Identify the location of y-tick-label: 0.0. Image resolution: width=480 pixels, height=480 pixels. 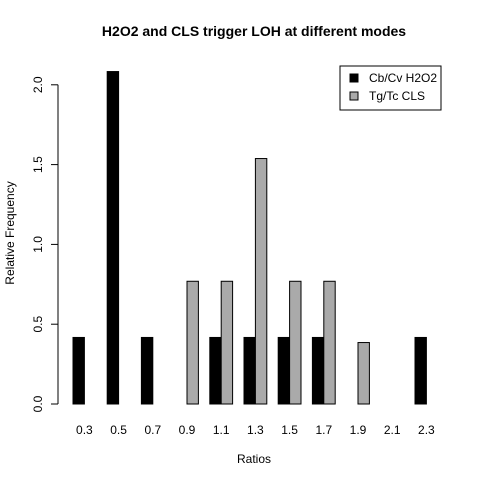
(38, 403).